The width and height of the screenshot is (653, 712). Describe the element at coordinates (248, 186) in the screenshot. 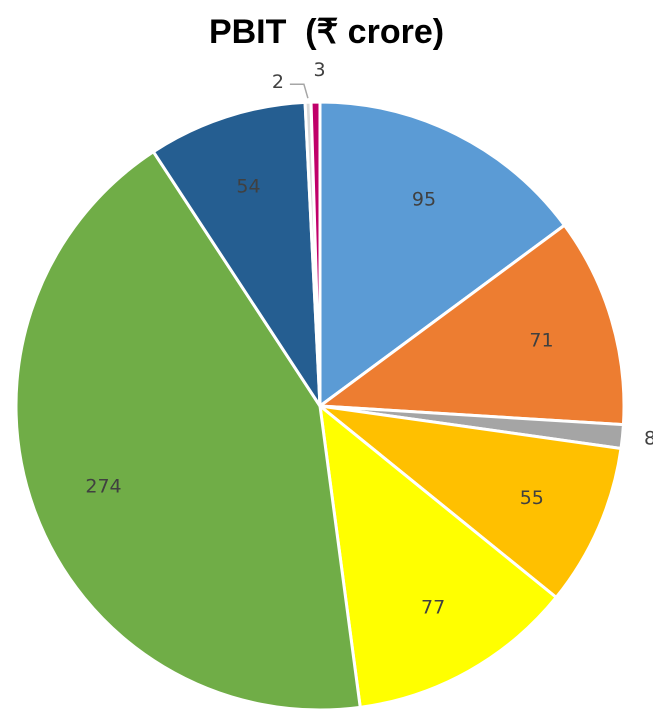

I see `data-label-54: 54` at that location.